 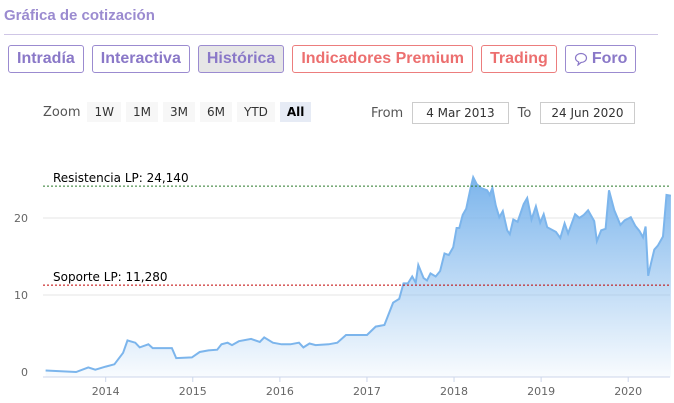 What do you see at coordinates (587, 113) in the screenshot?
I see `to-date-input: 24 Jun 2020` at bounding box center [587, 113].